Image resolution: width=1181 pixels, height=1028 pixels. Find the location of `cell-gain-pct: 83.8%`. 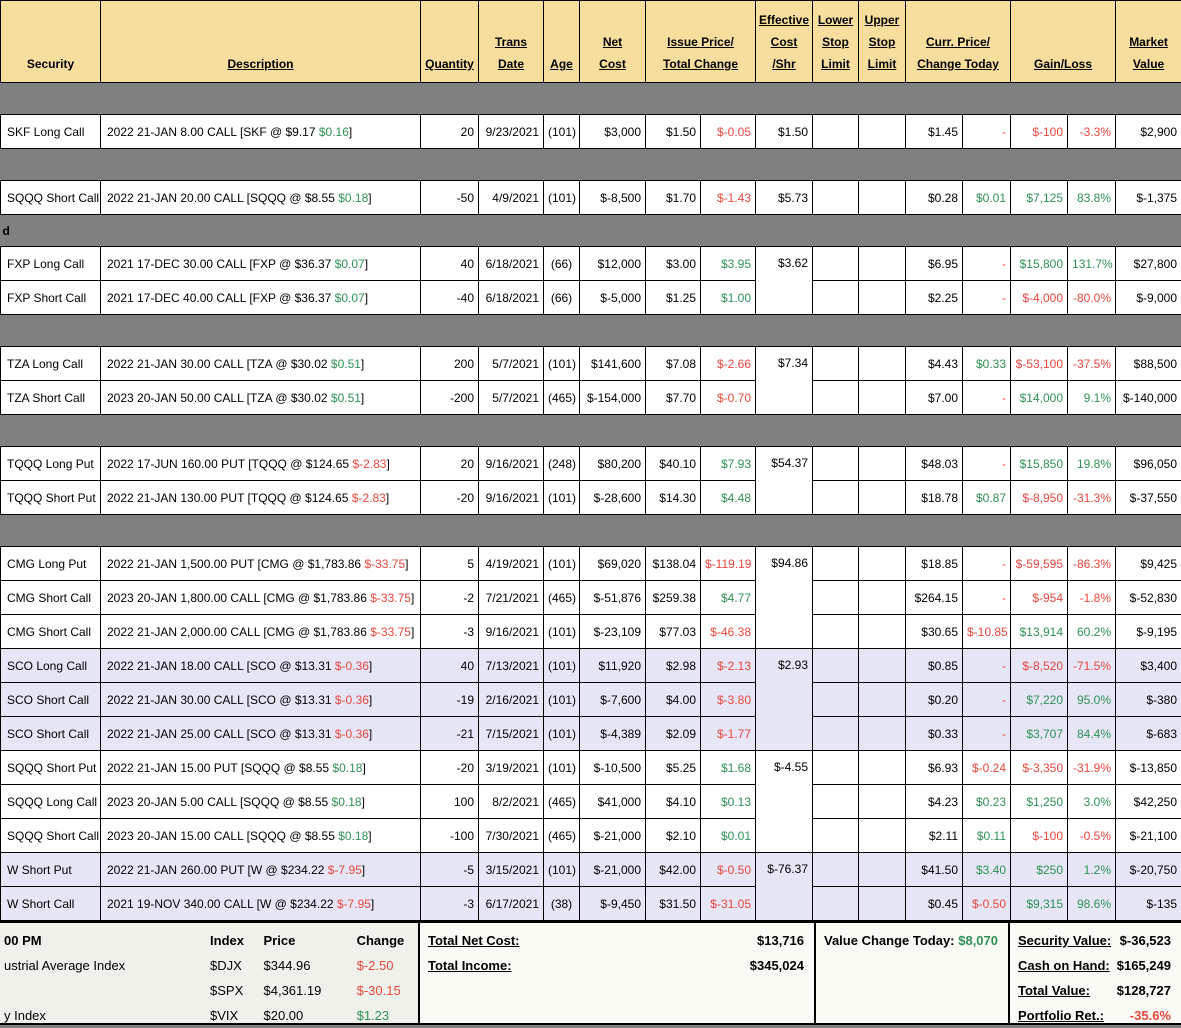

cell-gain-pct: 83.8% is located at coordinates (1092, 198).